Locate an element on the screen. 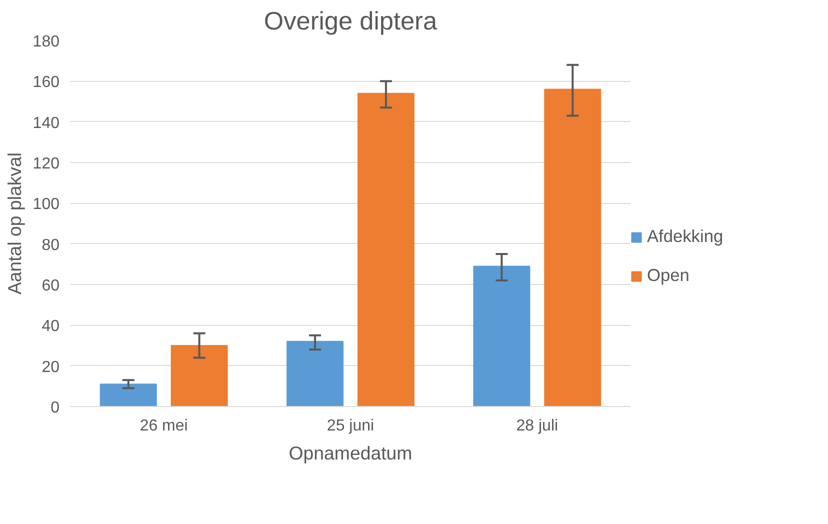  x-tick-label: 28 juli is located at coordinates (537, 426).